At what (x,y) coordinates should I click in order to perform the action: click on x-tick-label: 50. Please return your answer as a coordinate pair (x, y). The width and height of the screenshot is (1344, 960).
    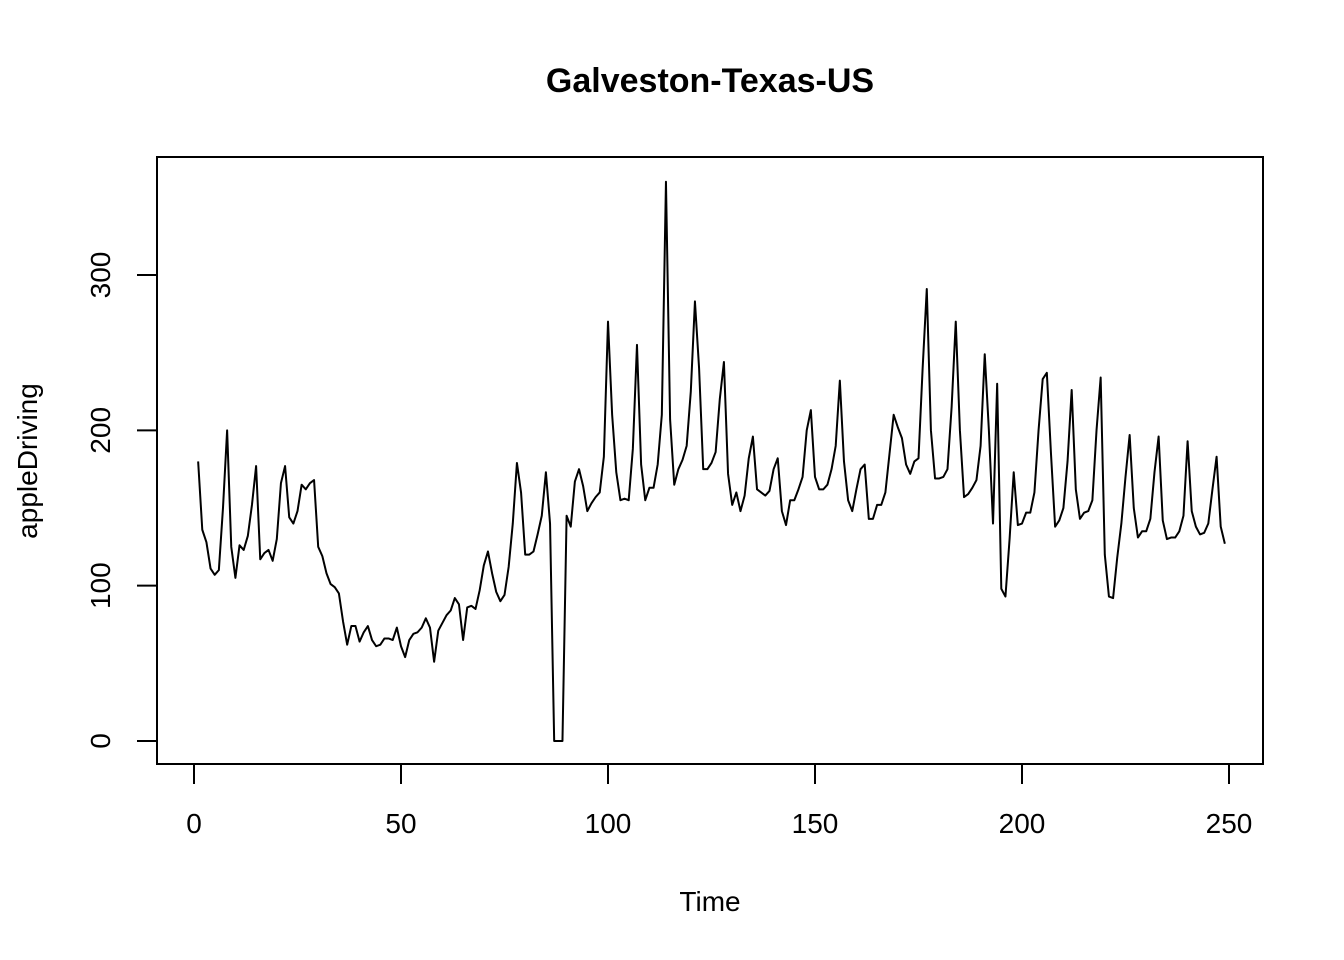
    Looking at the image, I should click on (400, 823).